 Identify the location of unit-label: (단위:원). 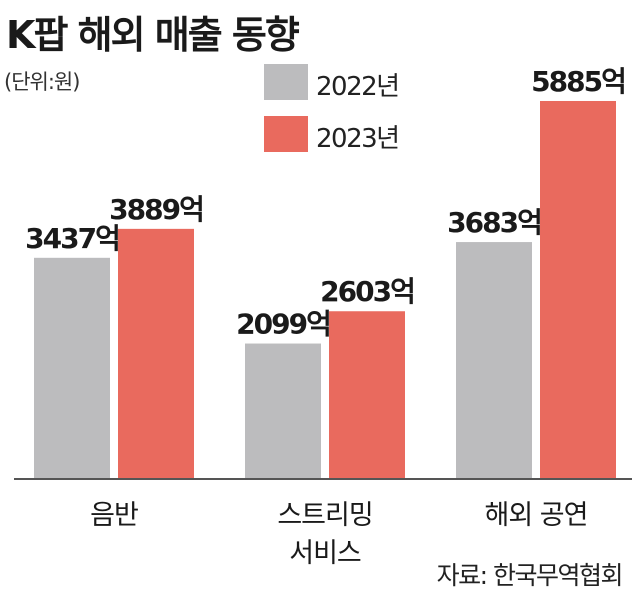
(42, 82).